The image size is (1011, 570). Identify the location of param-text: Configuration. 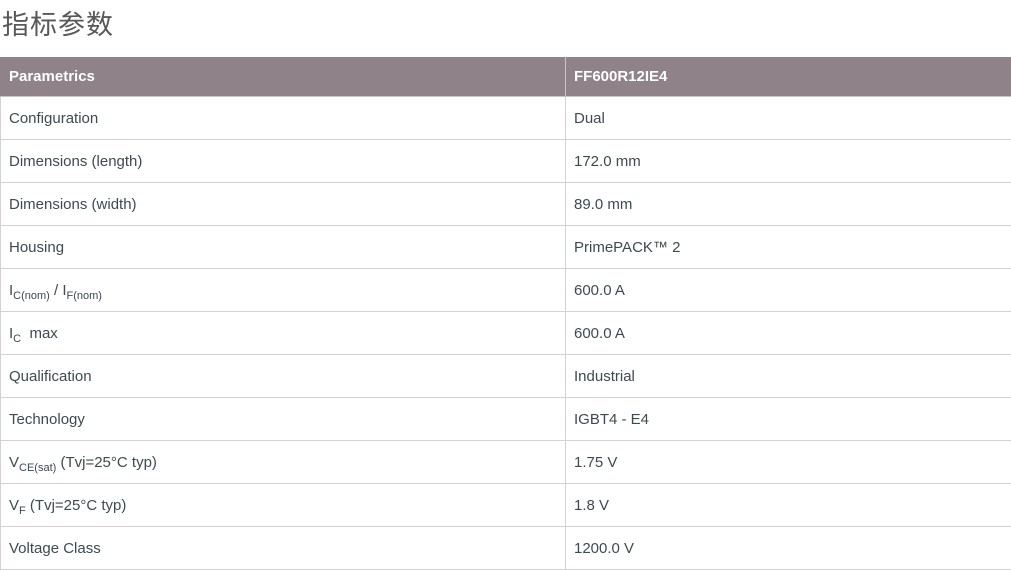
(53, 118).